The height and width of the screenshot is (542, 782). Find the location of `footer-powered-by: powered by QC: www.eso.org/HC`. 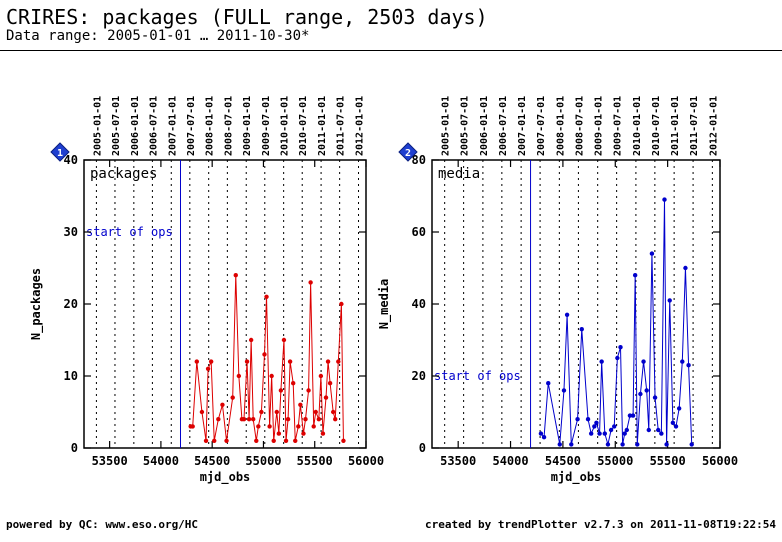

footer-powered-by: powered by QC: www.eso.org/HC is located at coordinates (102, 524).